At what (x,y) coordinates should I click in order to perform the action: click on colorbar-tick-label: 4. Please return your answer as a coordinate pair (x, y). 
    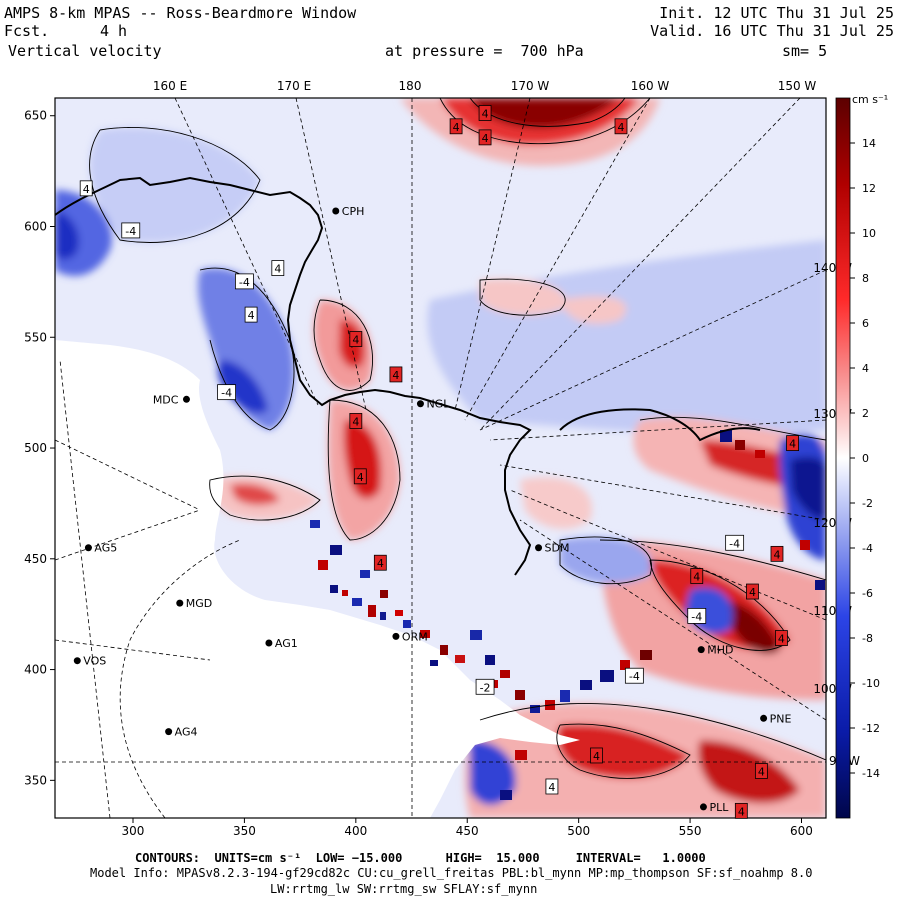
    Looking at the image, I should click on (865, 368).